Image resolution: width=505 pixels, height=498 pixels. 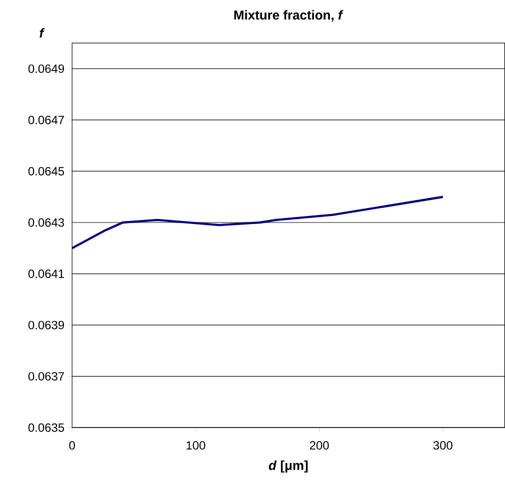 What do you see at coordinates (42, 33) in the screenshot?
I see `y-axis-title: f` at bounding box center [42, 33].